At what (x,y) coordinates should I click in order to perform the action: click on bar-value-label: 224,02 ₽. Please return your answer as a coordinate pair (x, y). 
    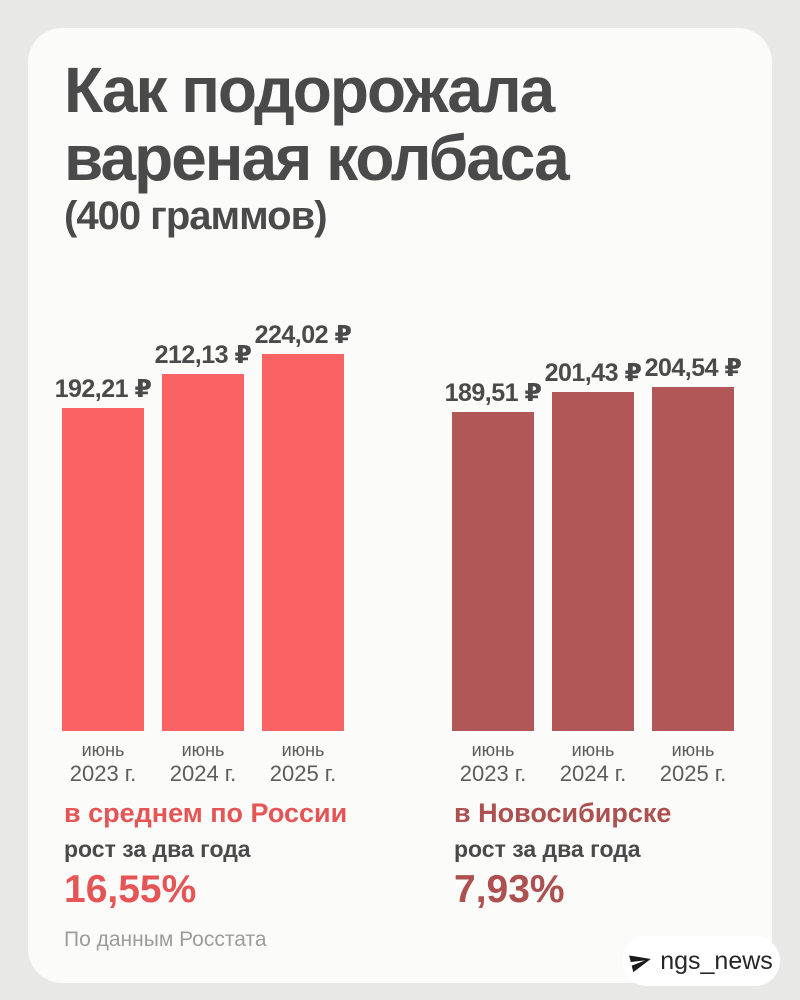
    Looking at the image, I should click on (303, 335).